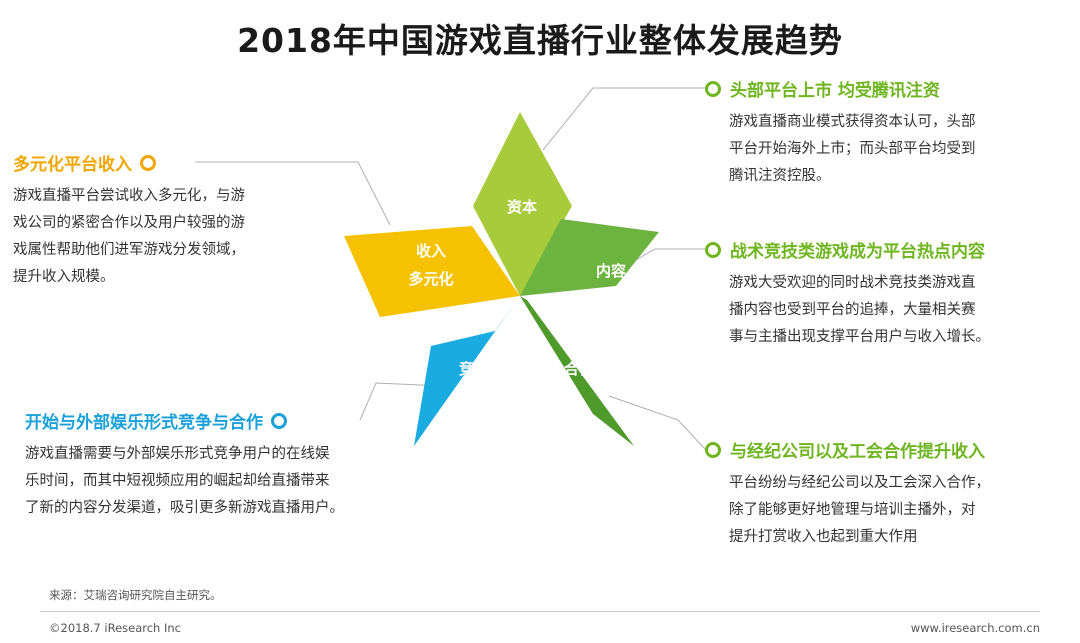 The width and height of the screenshot is (1080, 643). Describe the element at coordinates (823, 537) in the screenshot. I see `trend-agency-line: 提升打赏收入也起到重大作用` at that location.